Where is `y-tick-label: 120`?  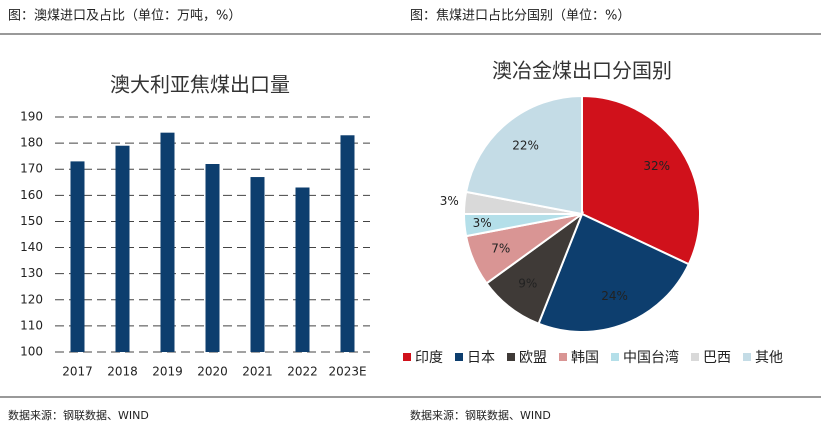
y-tick-label: 120 is located at coordinates (31, 299).